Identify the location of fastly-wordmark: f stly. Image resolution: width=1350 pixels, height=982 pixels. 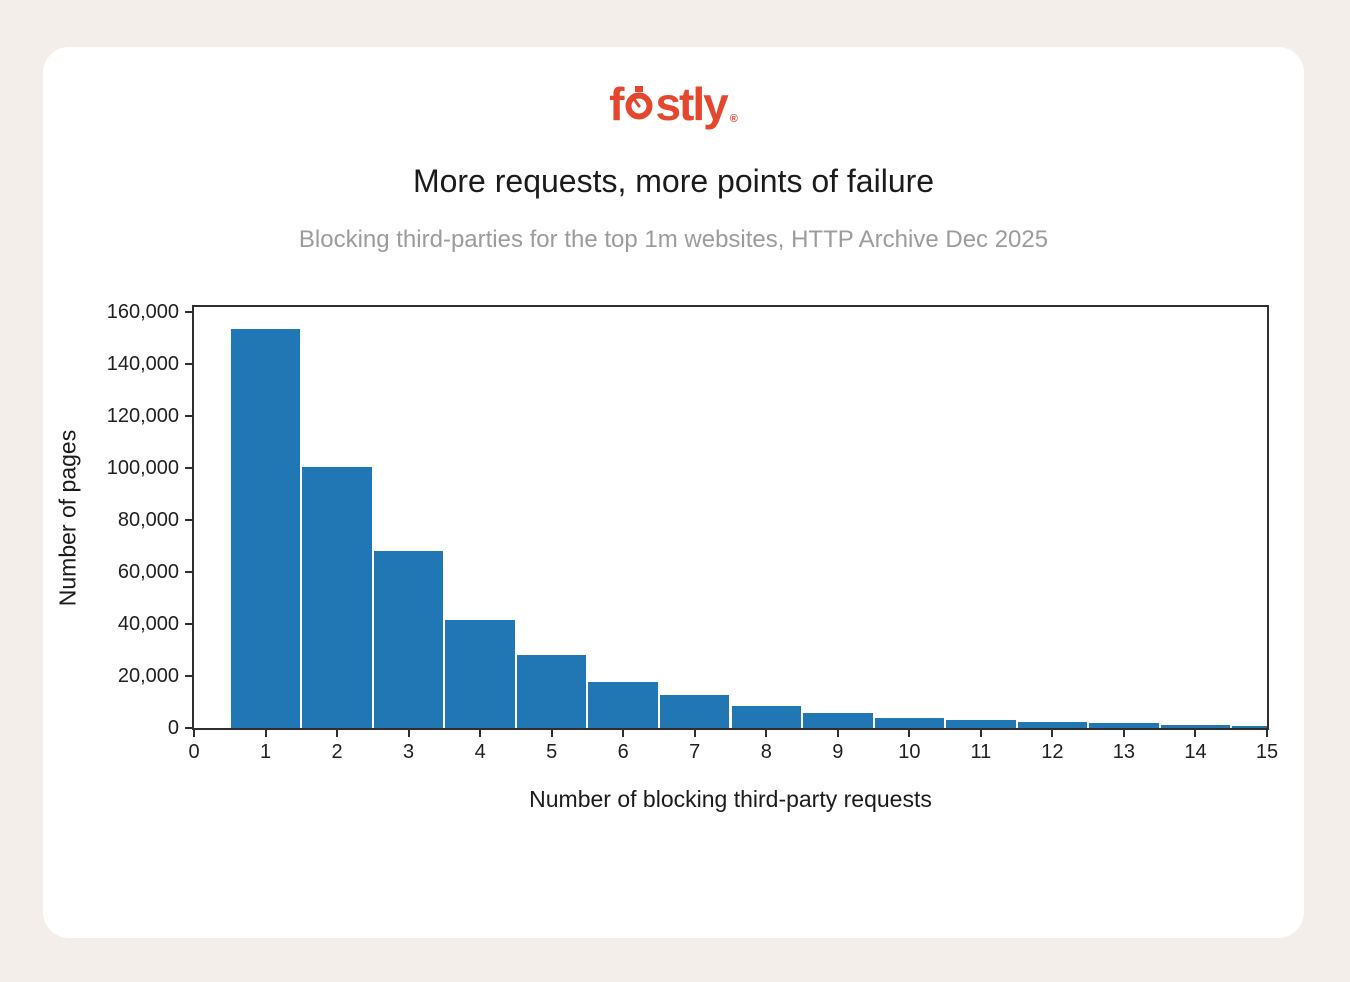
(669, 104).